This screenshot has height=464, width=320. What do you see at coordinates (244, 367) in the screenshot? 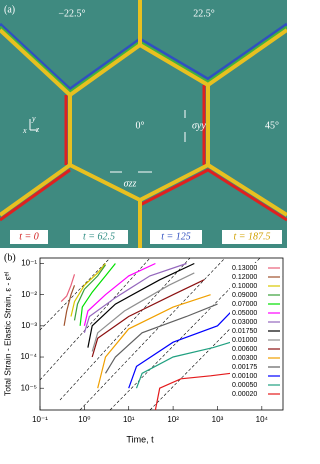
I see `legend-label: 0.00175` at bounding box center [244, 367].